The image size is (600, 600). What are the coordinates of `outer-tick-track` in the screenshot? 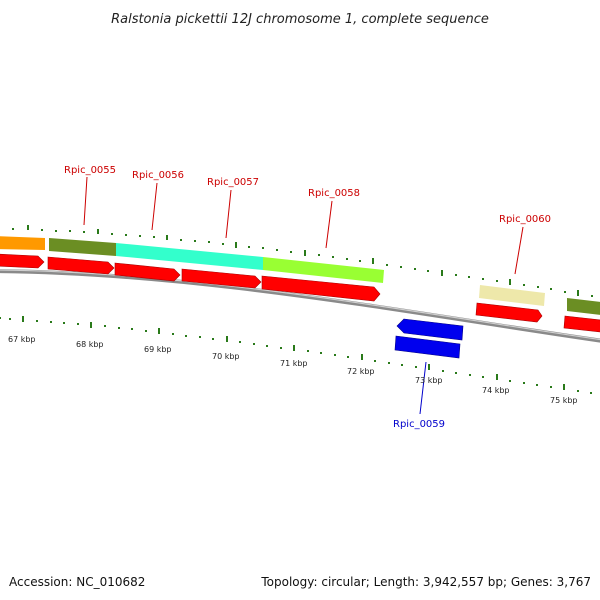 It's located at (302, 261).